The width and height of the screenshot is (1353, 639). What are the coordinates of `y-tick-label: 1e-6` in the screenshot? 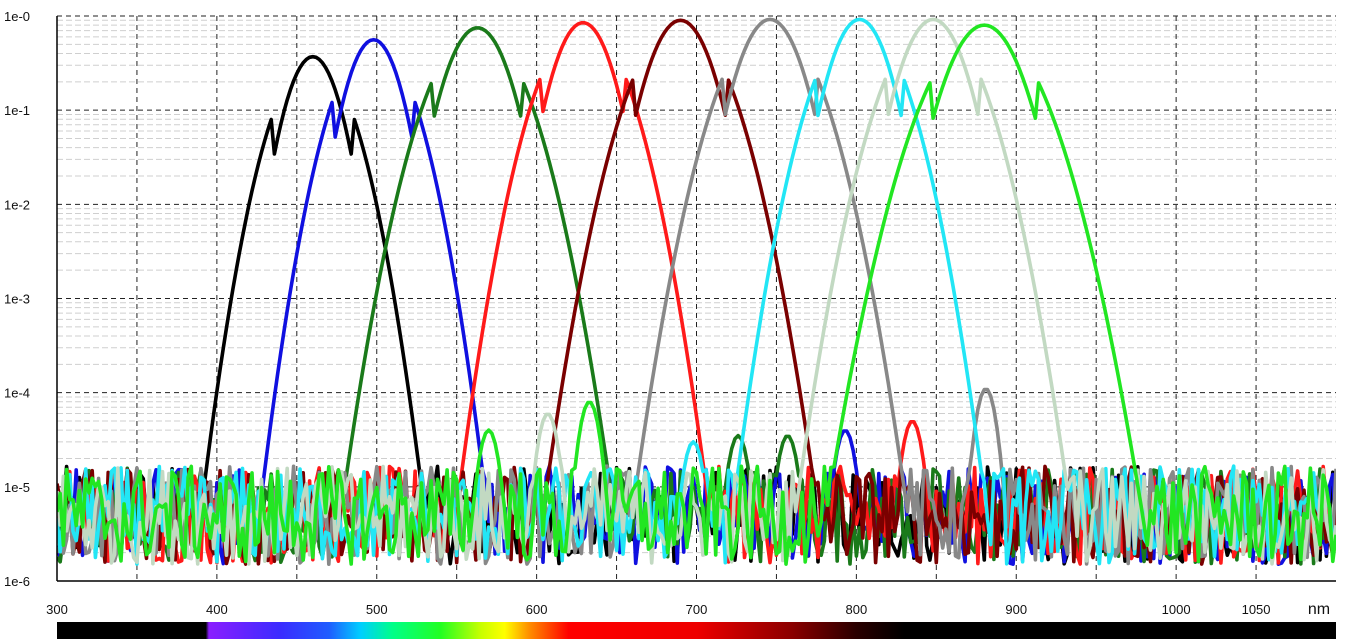 It's located at (17, 581).